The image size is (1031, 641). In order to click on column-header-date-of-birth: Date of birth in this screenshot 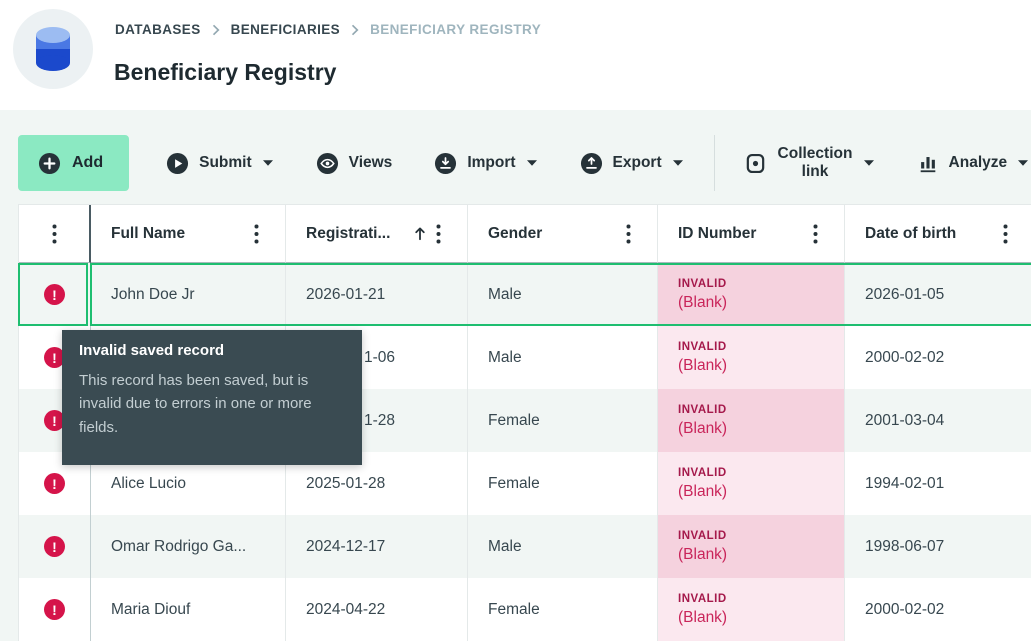, I will do `click(938, 234)`.